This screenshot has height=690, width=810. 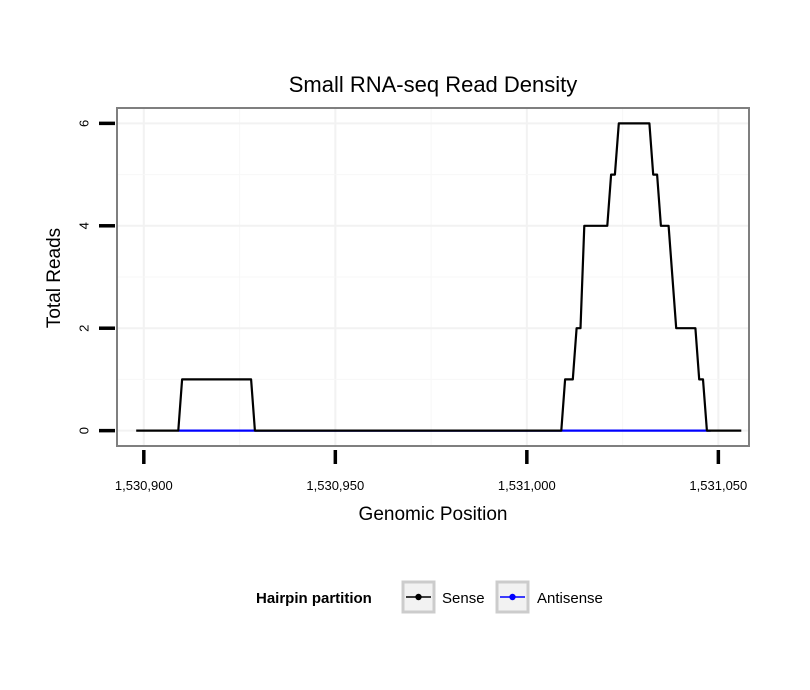 I want to click on legend-title: Hairpin partition, so click(x=314, y=598).